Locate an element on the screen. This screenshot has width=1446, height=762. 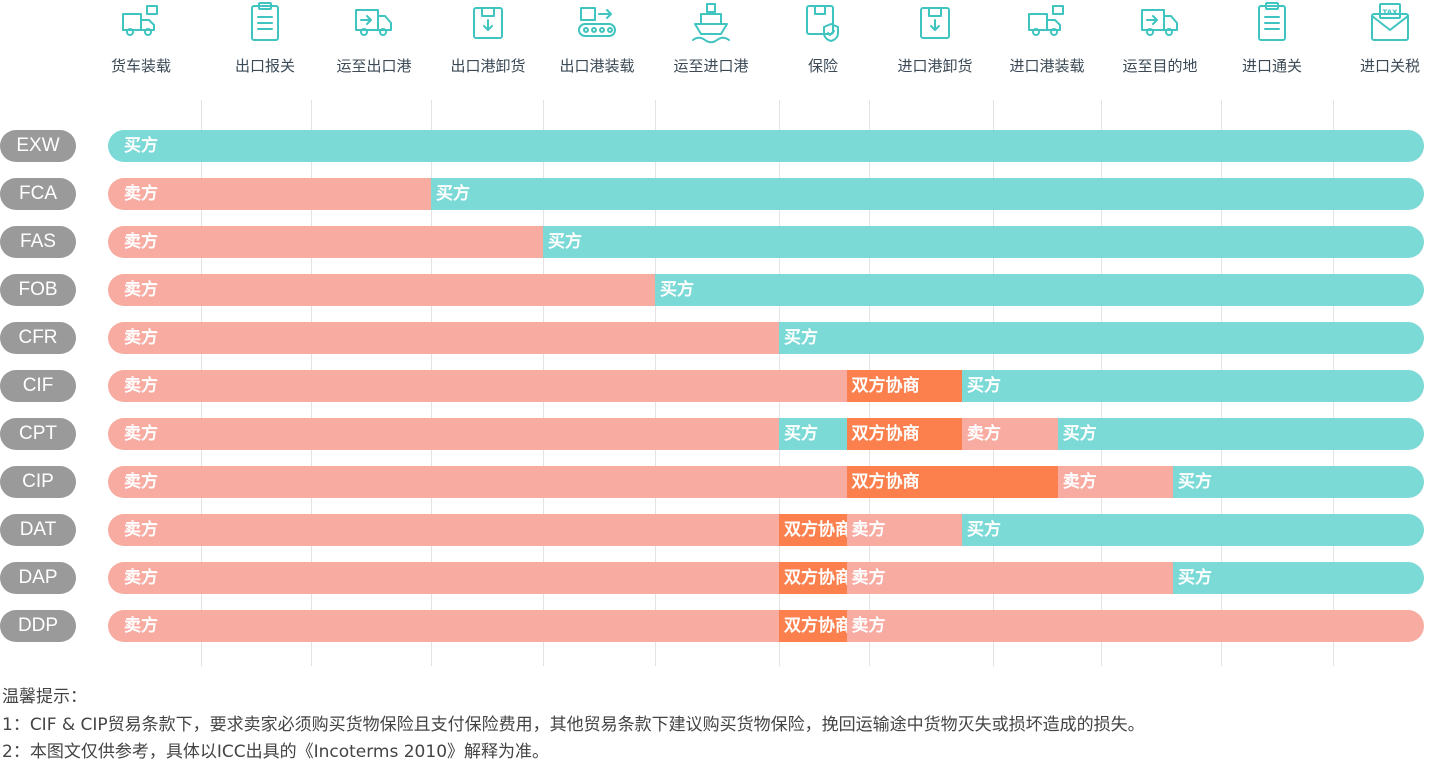
step-label: 进口港装载 is located at coordinates (1047, 66).